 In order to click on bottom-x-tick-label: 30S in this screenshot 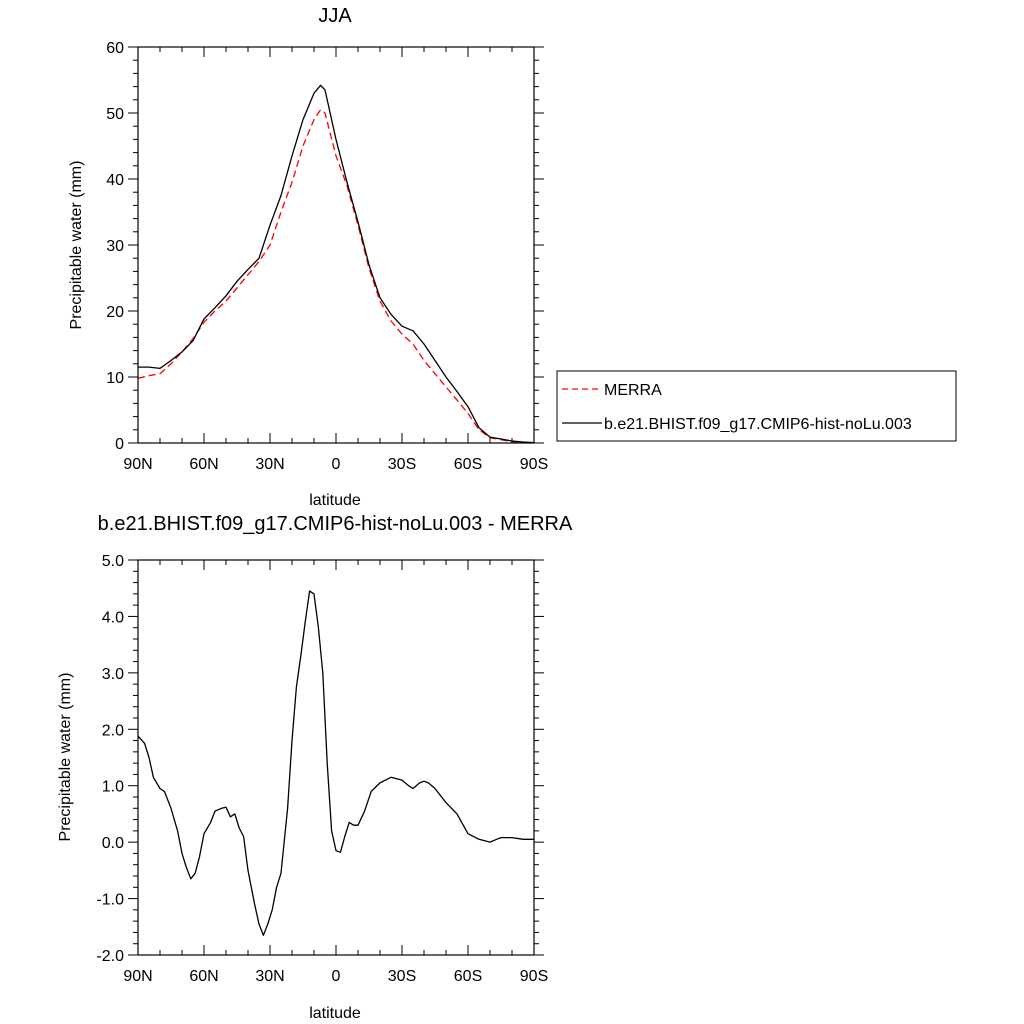, I will do `click(402, 976)`.